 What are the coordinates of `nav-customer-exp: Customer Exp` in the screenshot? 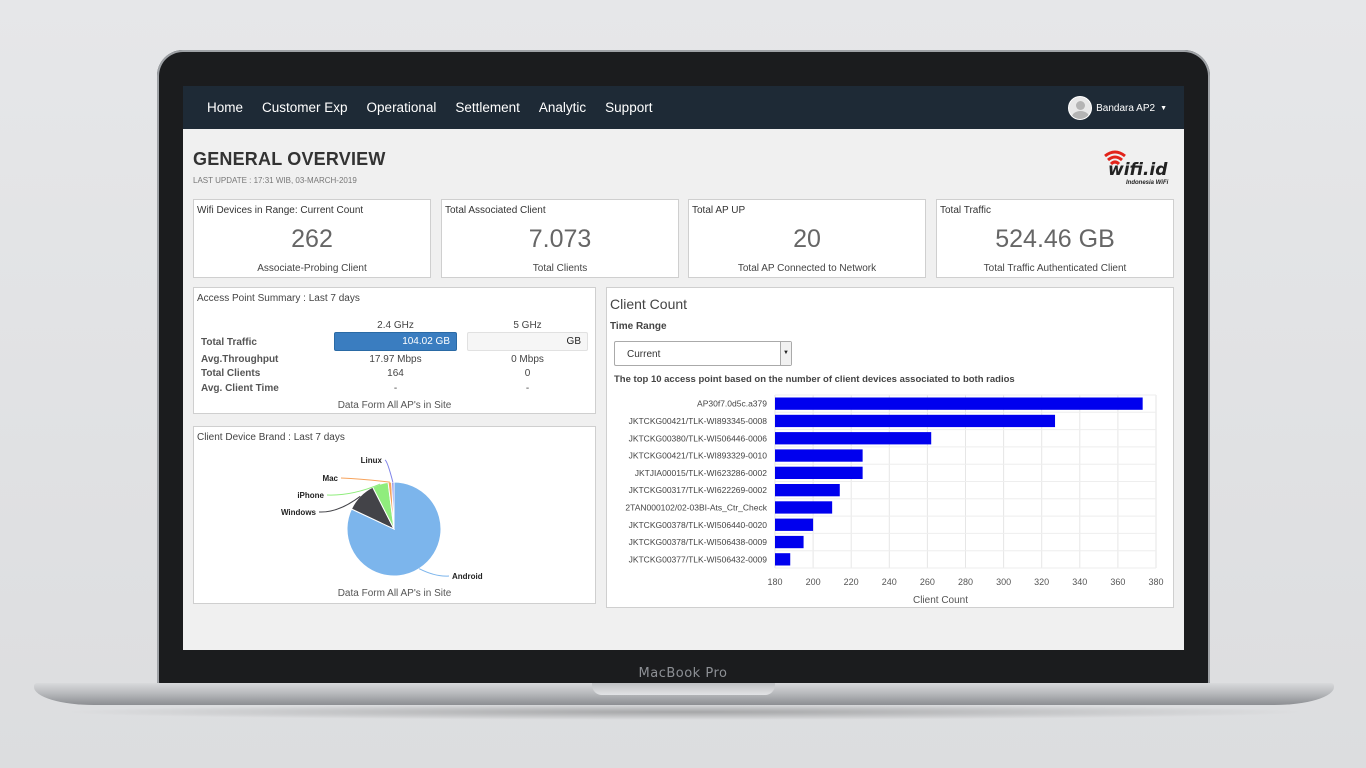 It's located at (305, 107).